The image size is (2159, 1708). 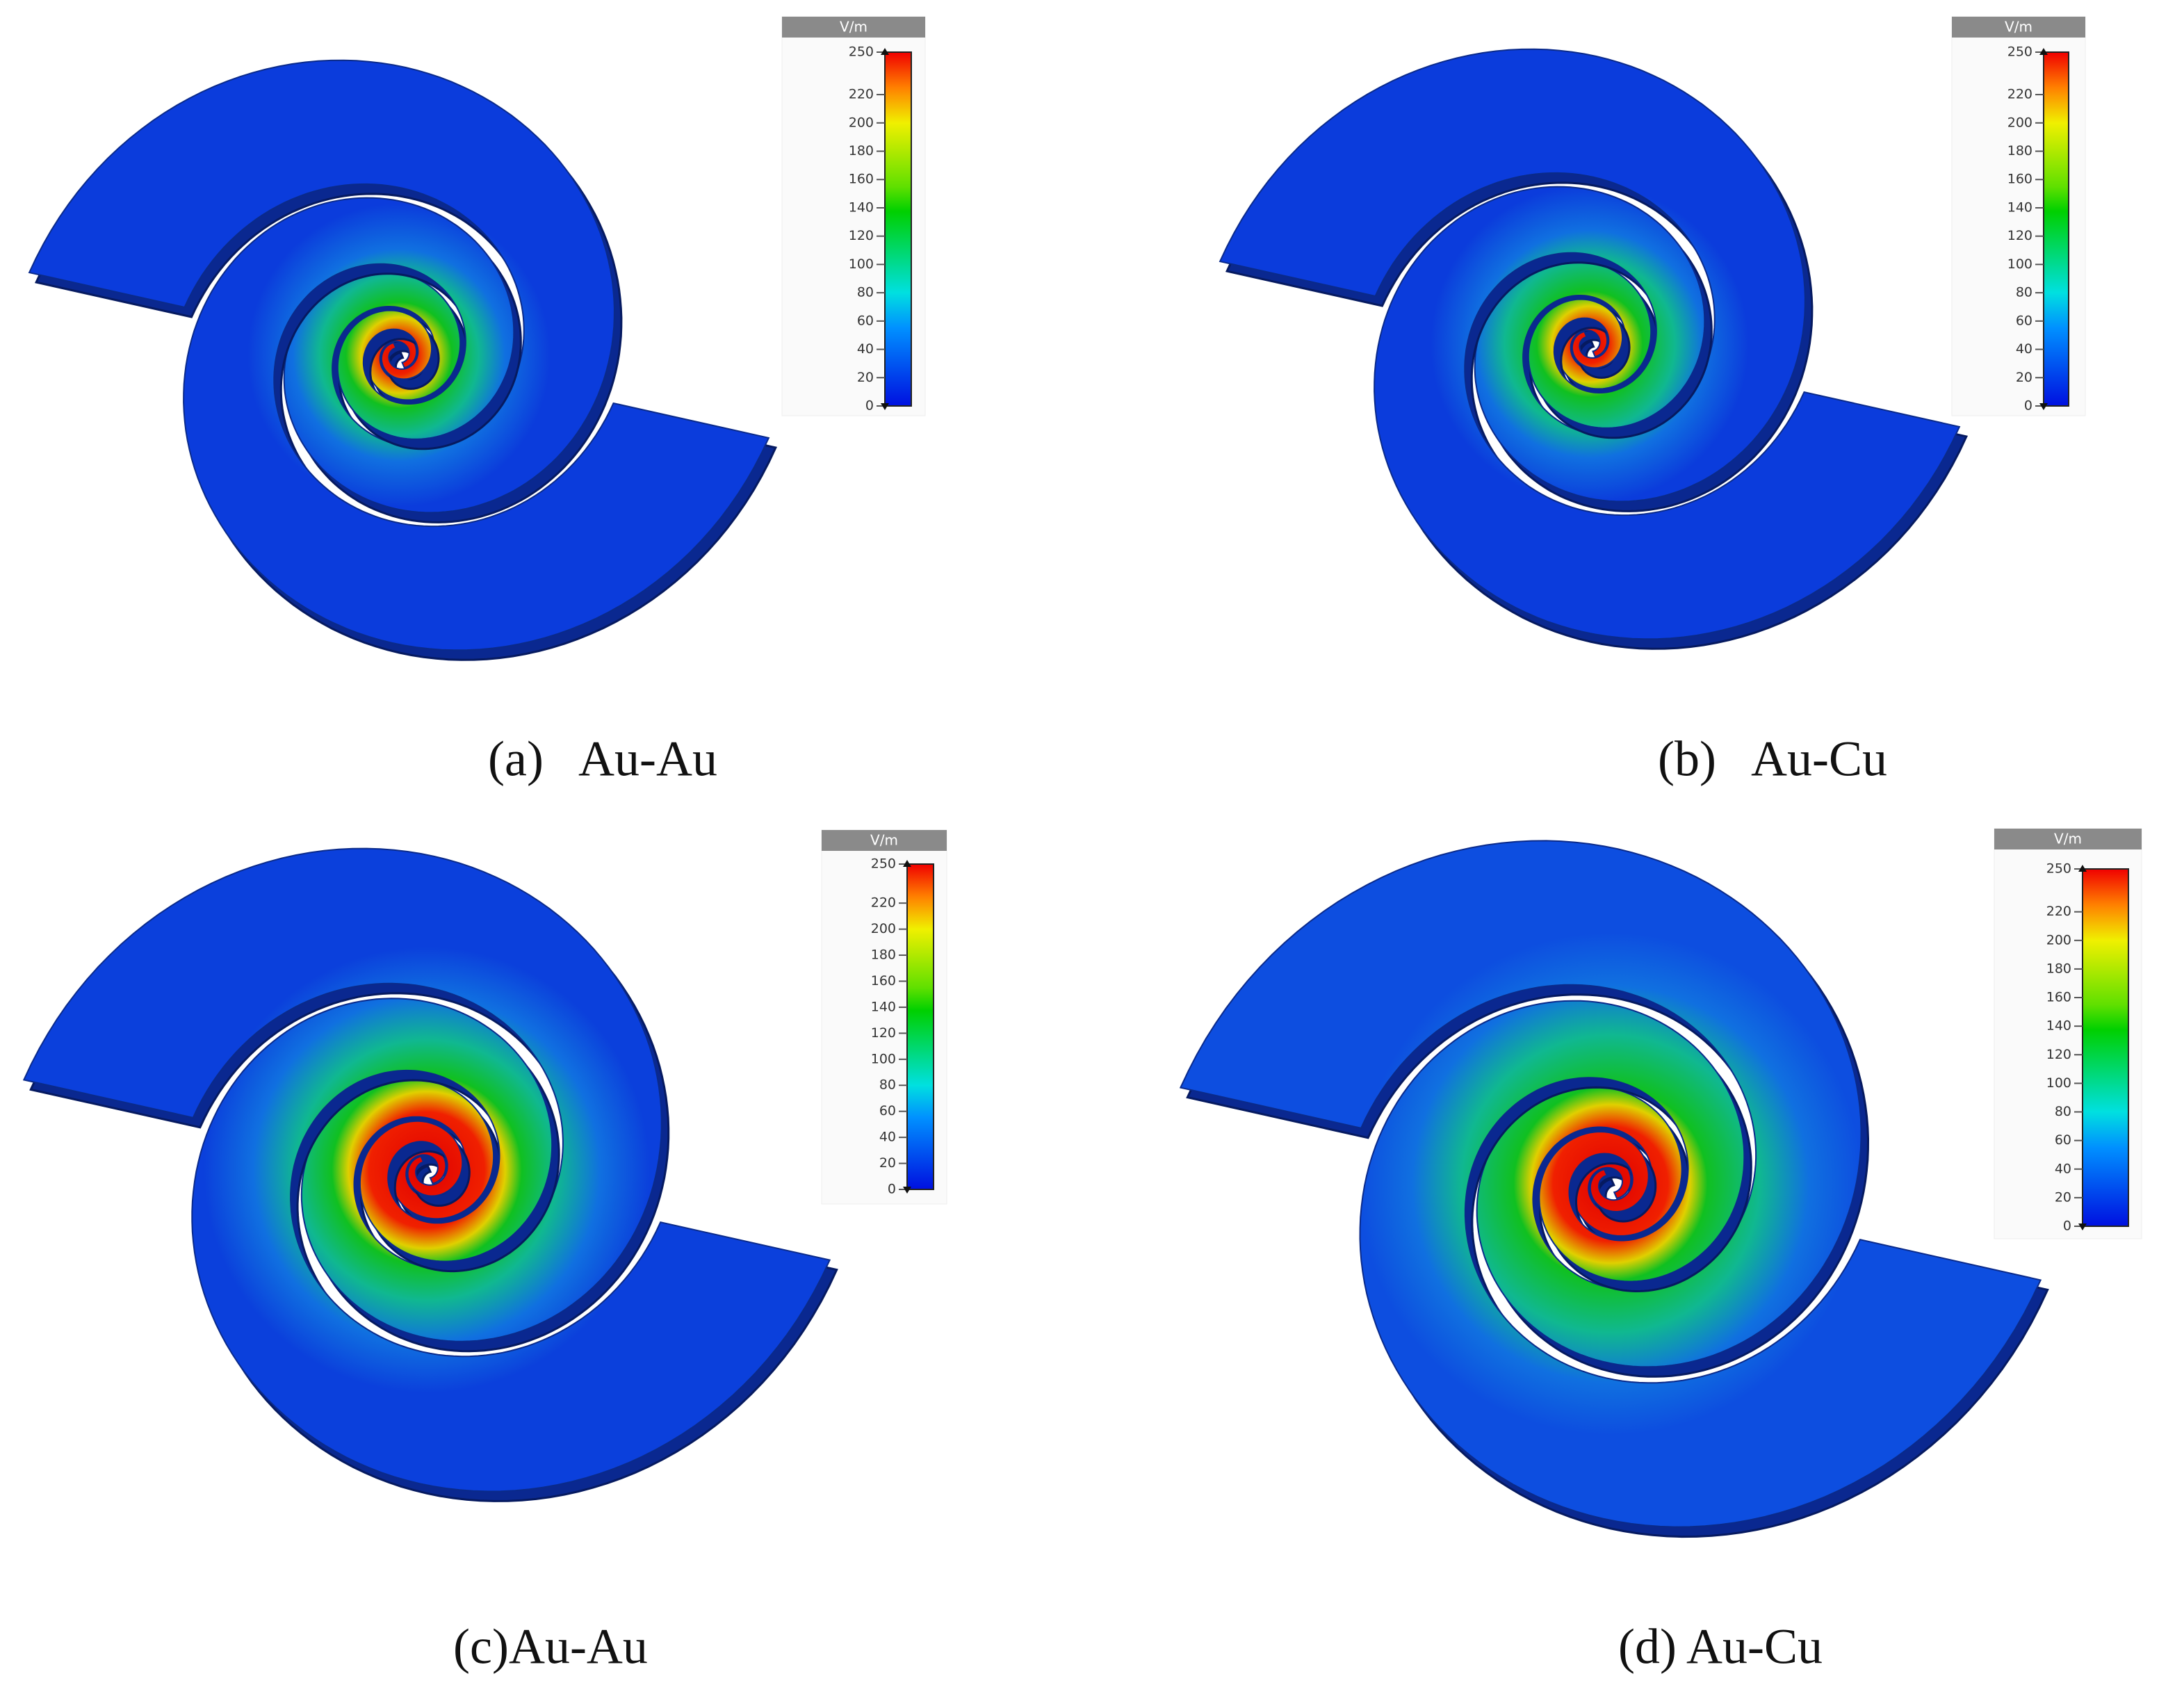 What do you see at coordinates (550, 1647) in the screenshot?
I see `caption: (c)Au-Au` at bounding box center [550, 1647].